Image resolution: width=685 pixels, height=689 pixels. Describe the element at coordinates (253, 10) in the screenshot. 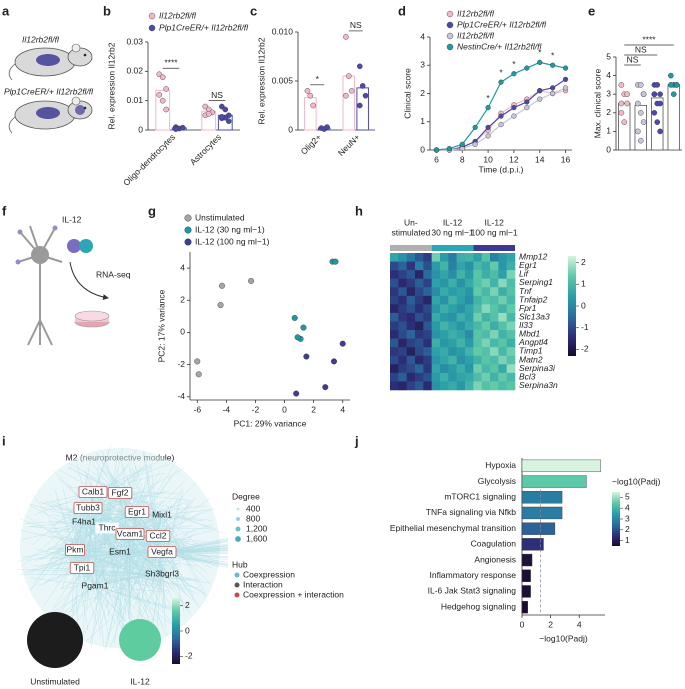

I see `panel-letter: c` at that location.